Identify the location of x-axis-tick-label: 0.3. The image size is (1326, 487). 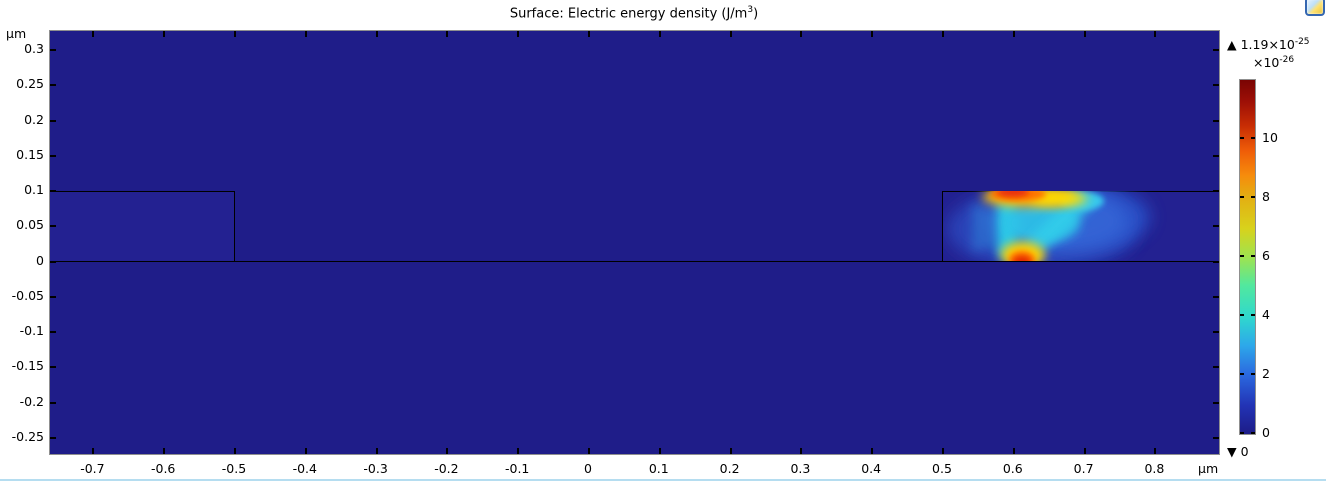
(800, 468).